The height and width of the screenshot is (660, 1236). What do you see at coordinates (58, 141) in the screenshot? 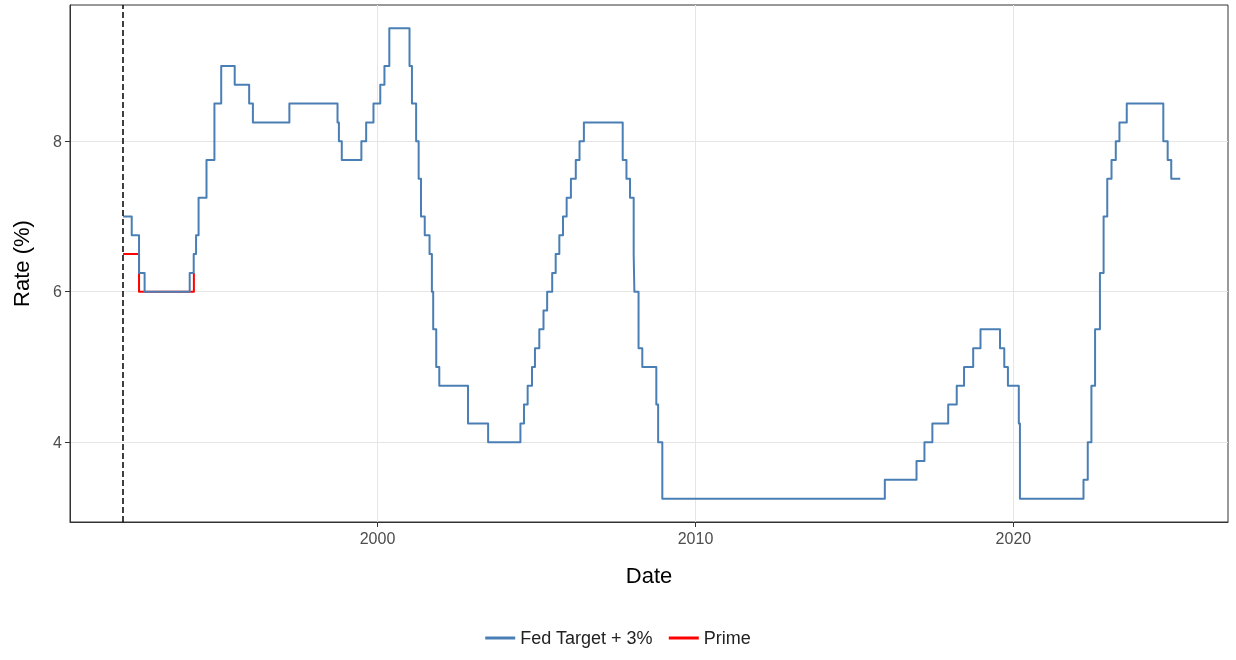
I see `y-tick-label: 8` at bounding box center [58, 141].